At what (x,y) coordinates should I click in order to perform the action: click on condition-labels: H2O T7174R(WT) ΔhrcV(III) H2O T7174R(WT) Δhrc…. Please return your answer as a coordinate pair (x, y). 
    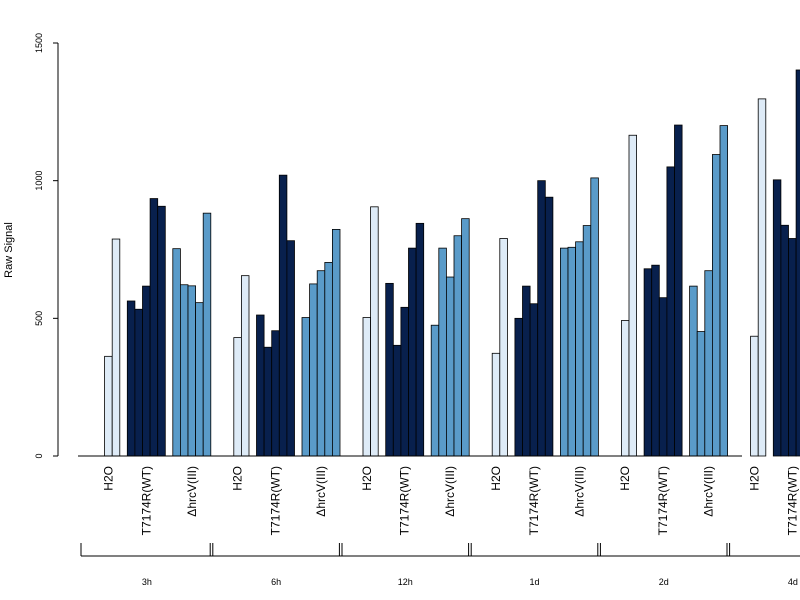
    Looking at the image, I should click on (450, 500).